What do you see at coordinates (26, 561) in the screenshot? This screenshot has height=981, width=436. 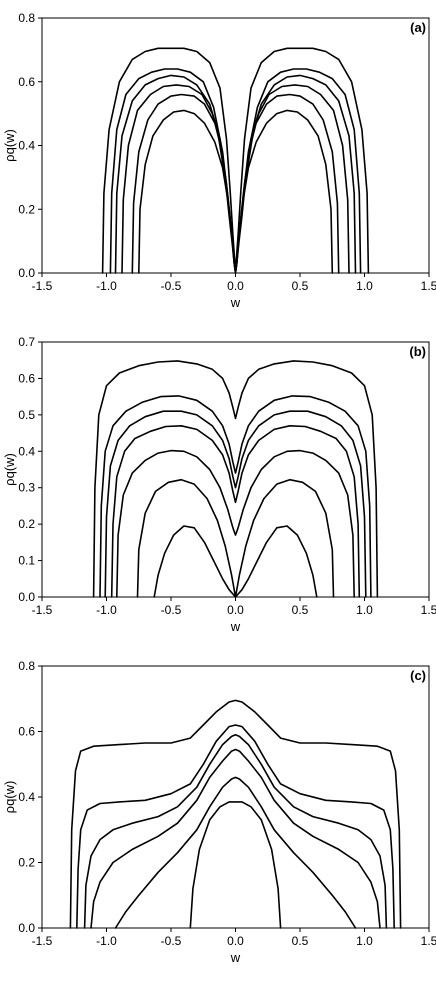 I see `y-tick-label: 0.1` at bounding box center [26, 561].